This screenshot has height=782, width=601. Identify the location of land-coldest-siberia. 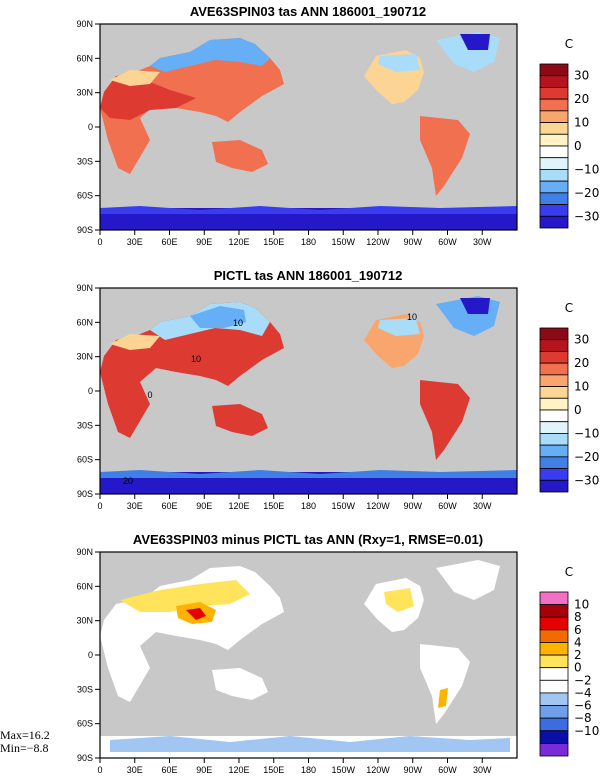
(218, 317).